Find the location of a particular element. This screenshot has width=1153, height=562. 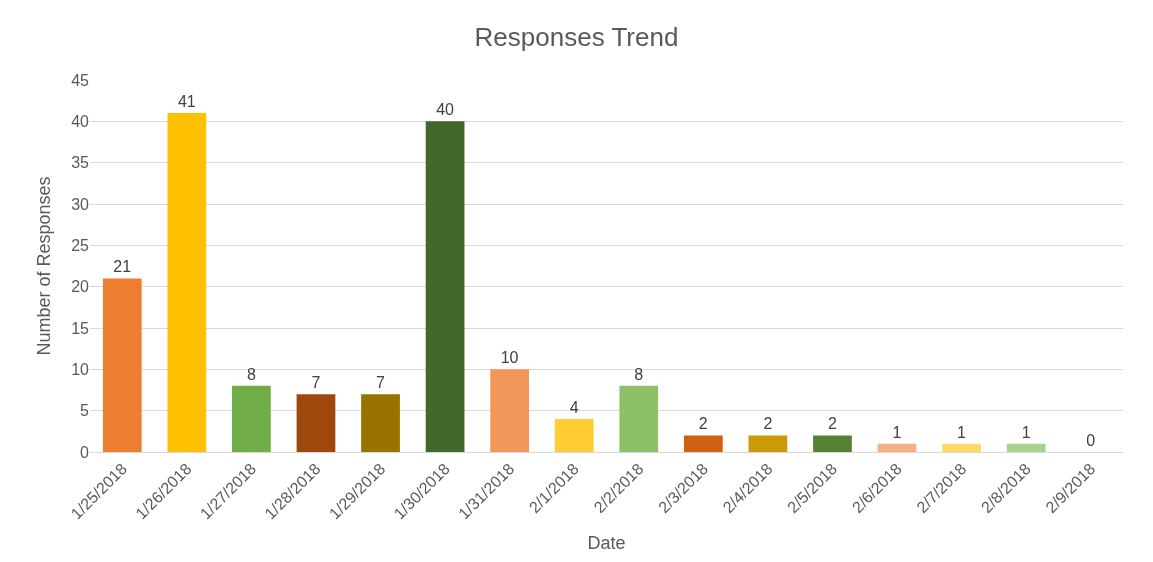

x-axis-title: Date is located at coordinates (606, 543).